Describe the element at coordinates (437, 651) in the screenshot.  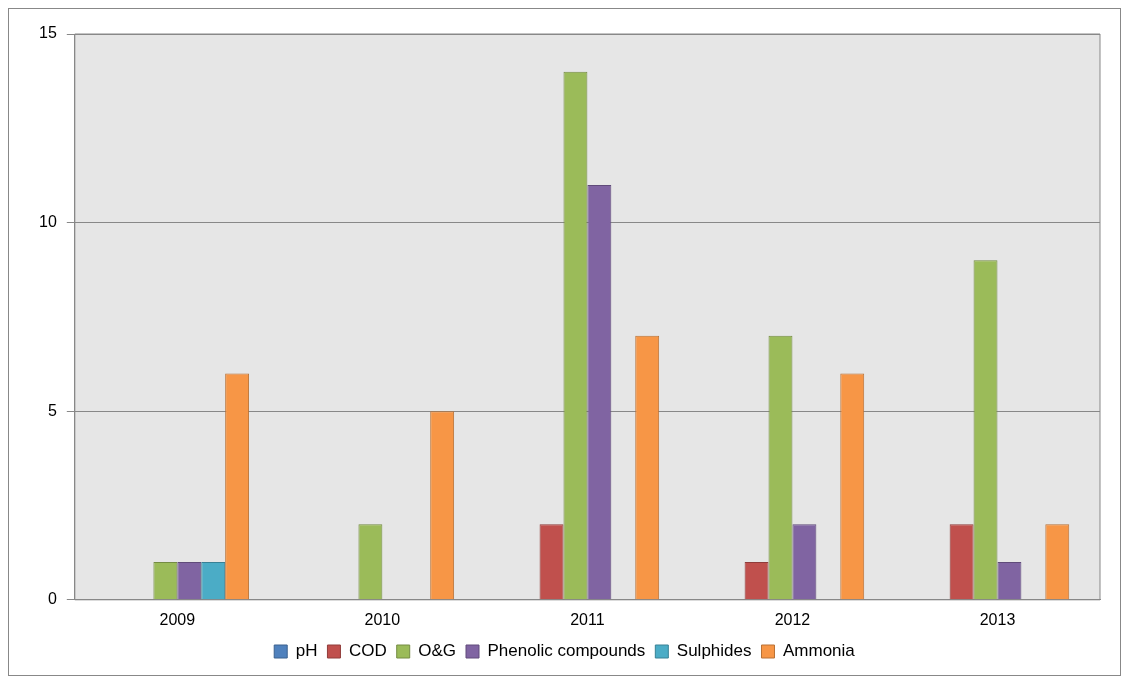
I see `legend-label: O&G` at that location.